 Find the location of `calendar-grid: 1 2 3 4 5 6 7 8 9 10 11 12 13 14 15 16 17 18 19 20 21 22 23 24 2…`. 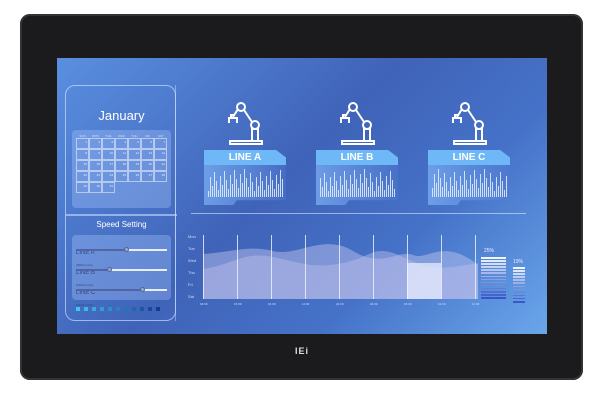

calendar-grid: 1 2 3 4 5 6 7 8 9 10 11 12 13 14 15 16 17 18 19 20 21 22 23 24 2… is located at coordinates (121, 165).